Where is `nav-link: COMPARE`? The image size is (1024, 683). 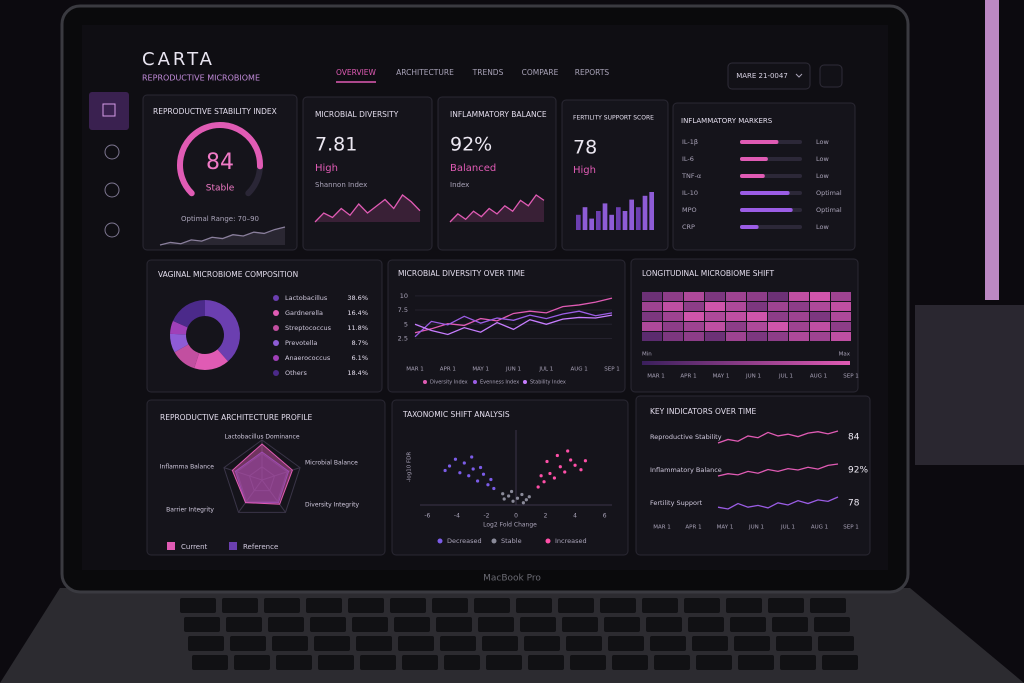
nav-link: COMPARE is located at coordinates (540, 72).